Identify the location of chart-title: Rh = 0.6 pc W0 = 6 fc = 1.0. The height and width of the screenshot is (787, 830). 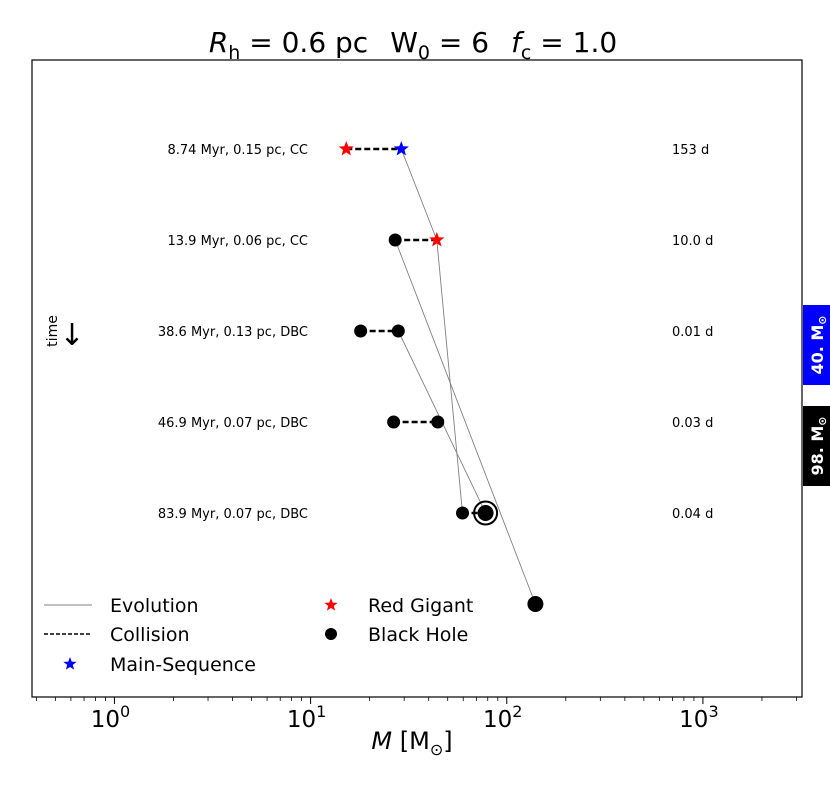
(413, 45).